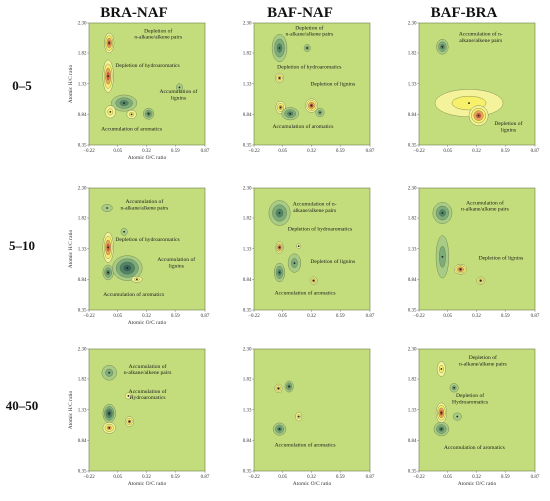 The image size is (550, 501). I want to click on panel-background, so click(312, 410).